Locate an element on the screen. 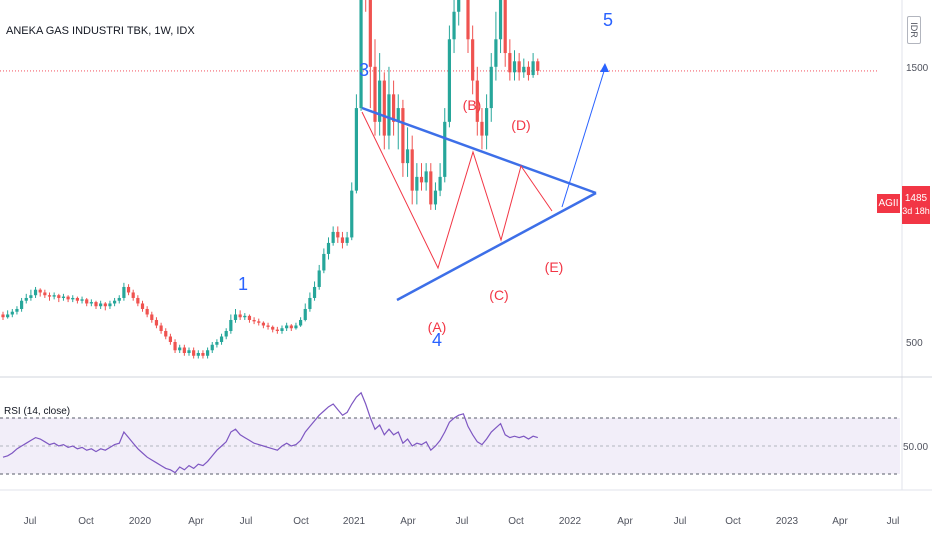 This screenshot has width=932, height=555. wave-label-A: (A) is located at coordinates (437, 327).